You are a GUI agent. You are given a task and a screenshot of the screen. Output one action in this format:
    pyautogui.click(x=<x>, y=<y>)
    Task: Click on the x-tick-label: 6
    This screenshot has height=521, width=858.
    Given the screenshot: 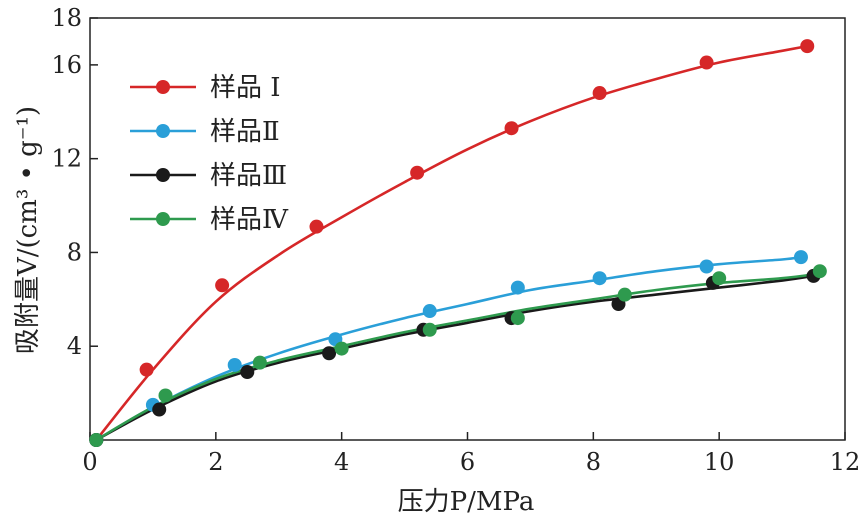 What is the action you would take?
    pyautogui.click(x=467, y=462)
    